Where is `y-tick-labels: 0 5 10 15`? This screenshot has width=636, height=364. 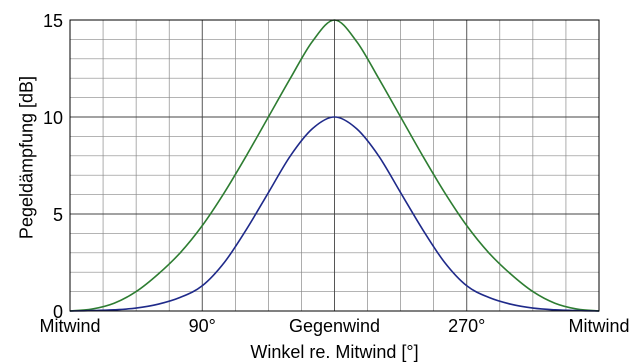
y-tick-labels: 0 5 10 15 is located at coordinates (53, 166).